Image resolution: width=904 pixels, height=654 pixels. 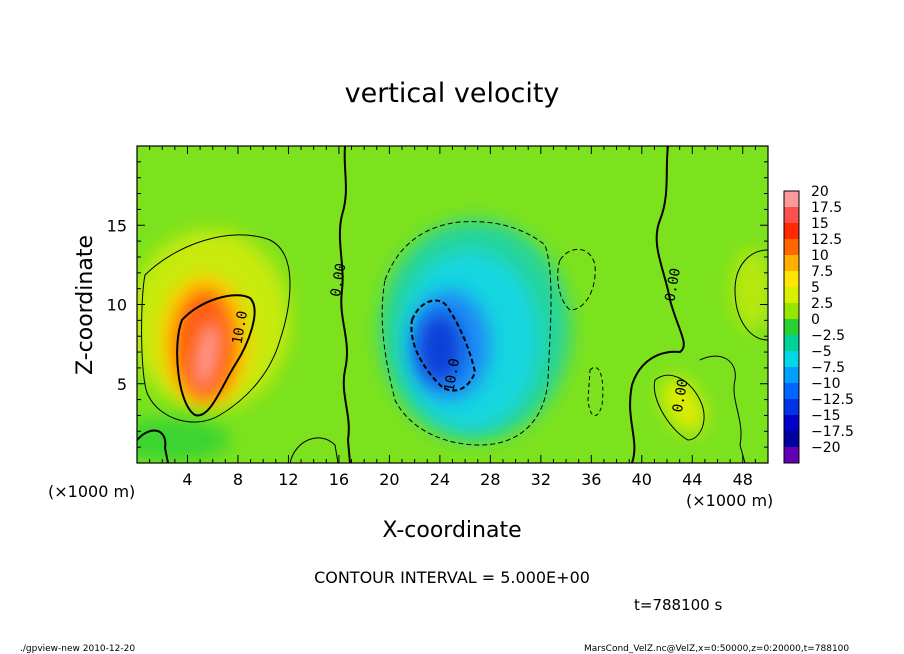 I want to click on contour-neg-five-right, so click(x=576, y=279).